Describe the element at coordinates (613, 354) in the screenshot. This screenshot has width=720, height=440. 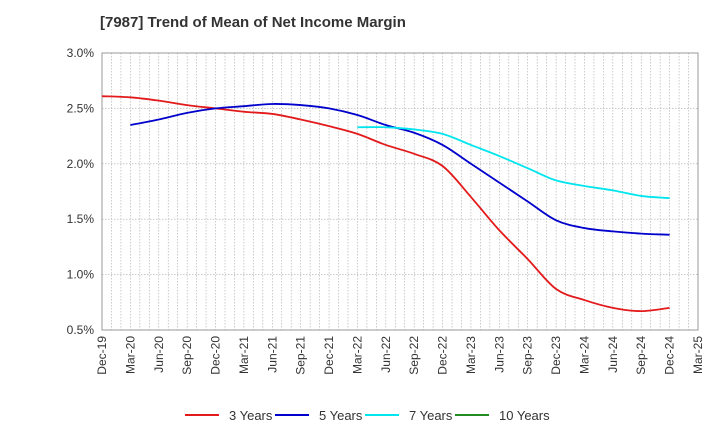
I see `x-tick-label: Jun-24` at that location.